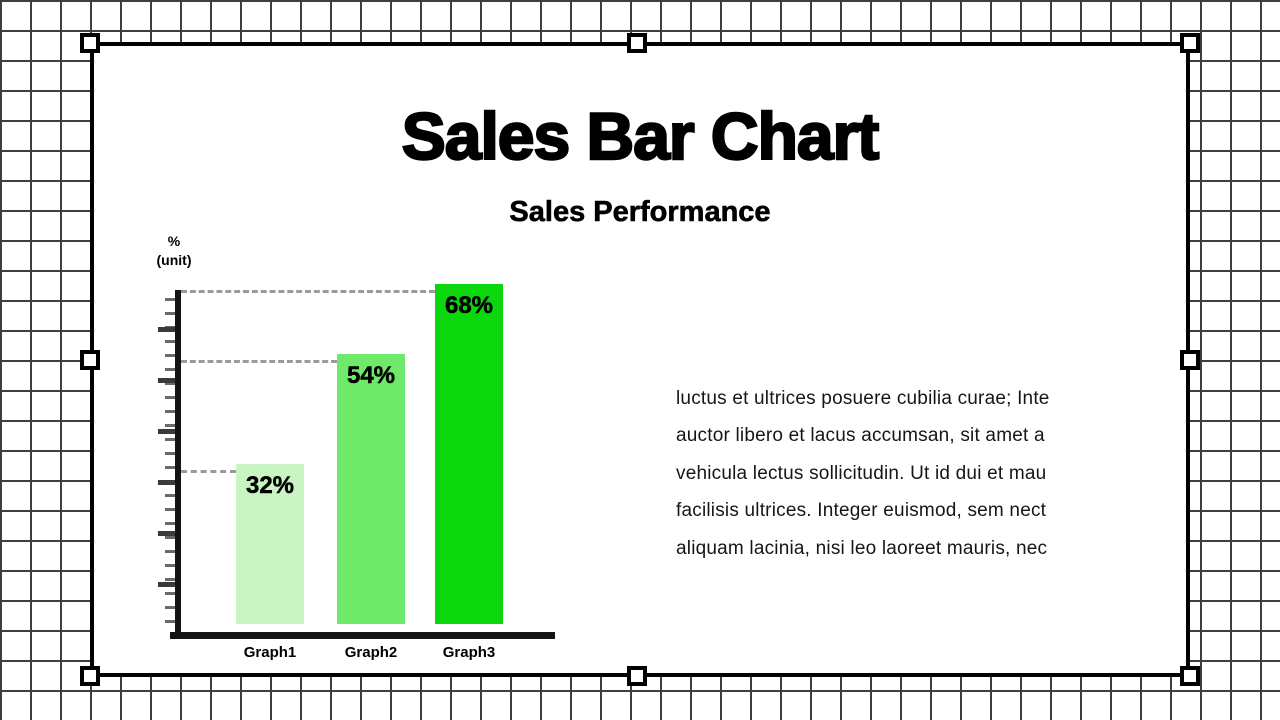 The height and width of the screenshot is (720, 1280). I want to click on y-axis-unit-percent: %, so click(174, 241).